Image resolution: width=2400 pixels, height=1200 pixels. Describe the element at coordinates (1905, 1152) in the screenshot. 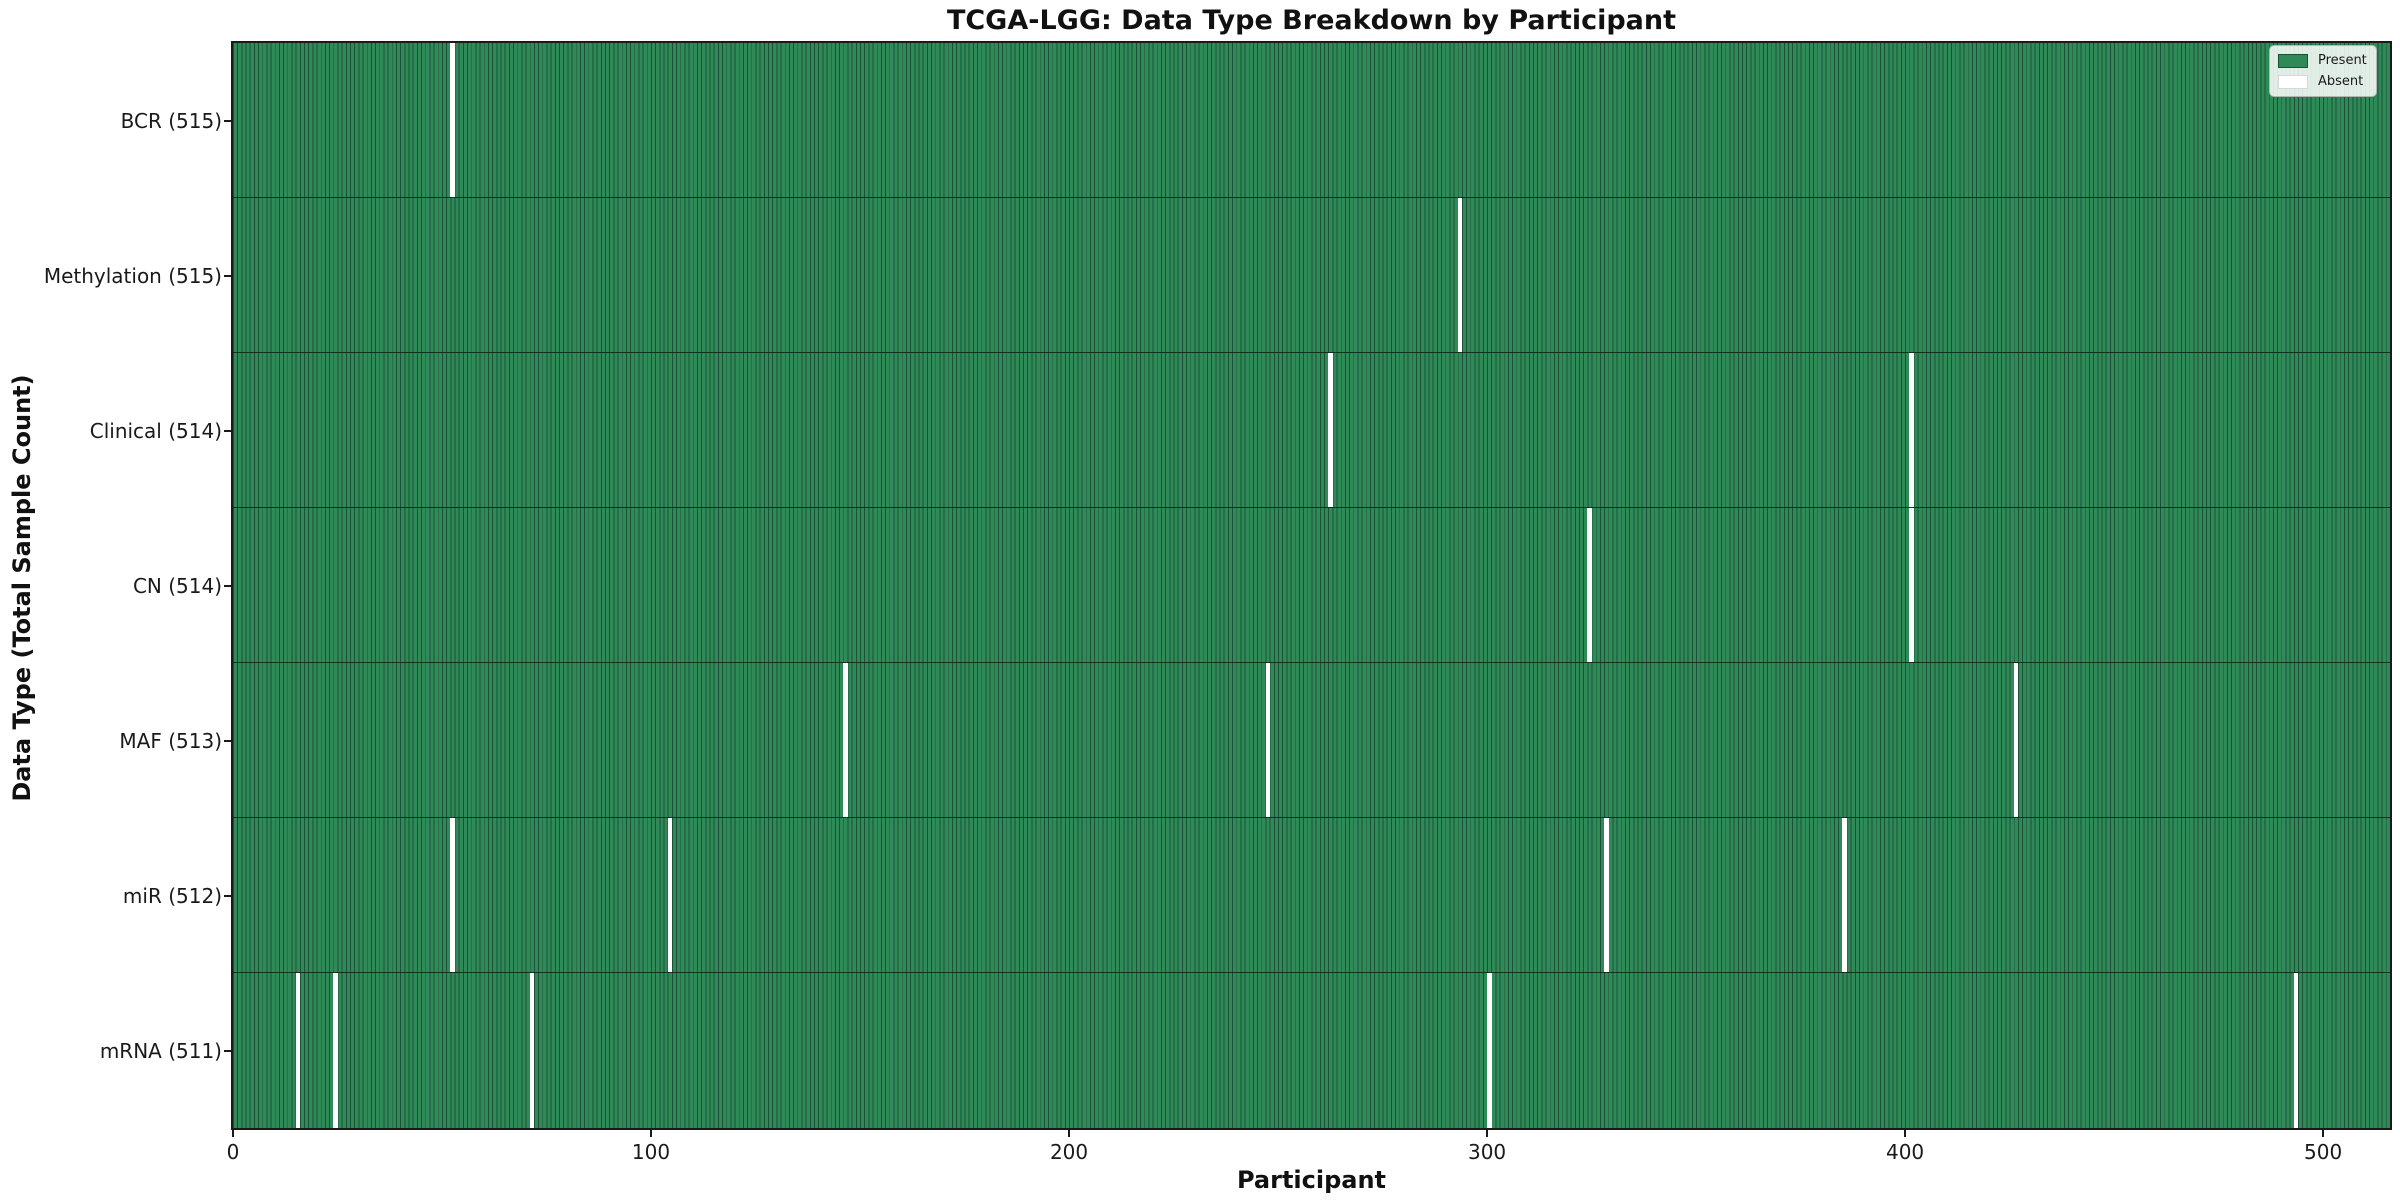

I see `x-tick-label-400: 400` at that location.